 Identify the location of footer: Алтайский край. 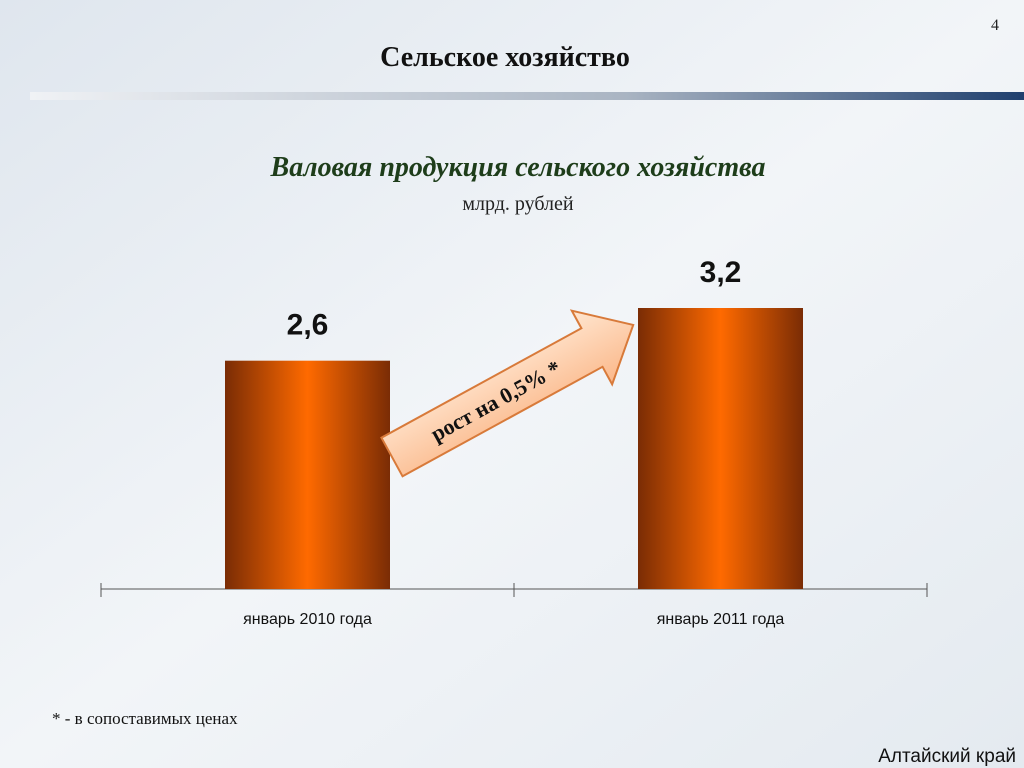
(947, 756).